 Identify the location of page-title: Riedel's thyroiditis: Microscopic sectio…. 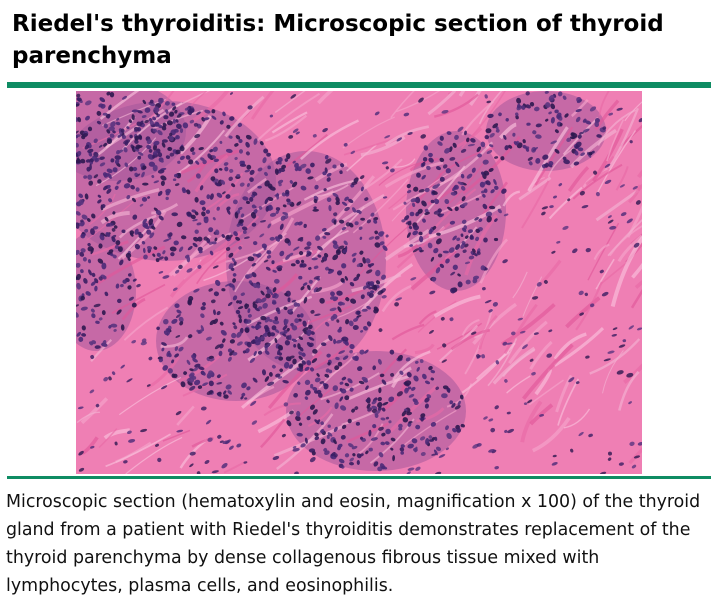
(338, 40).